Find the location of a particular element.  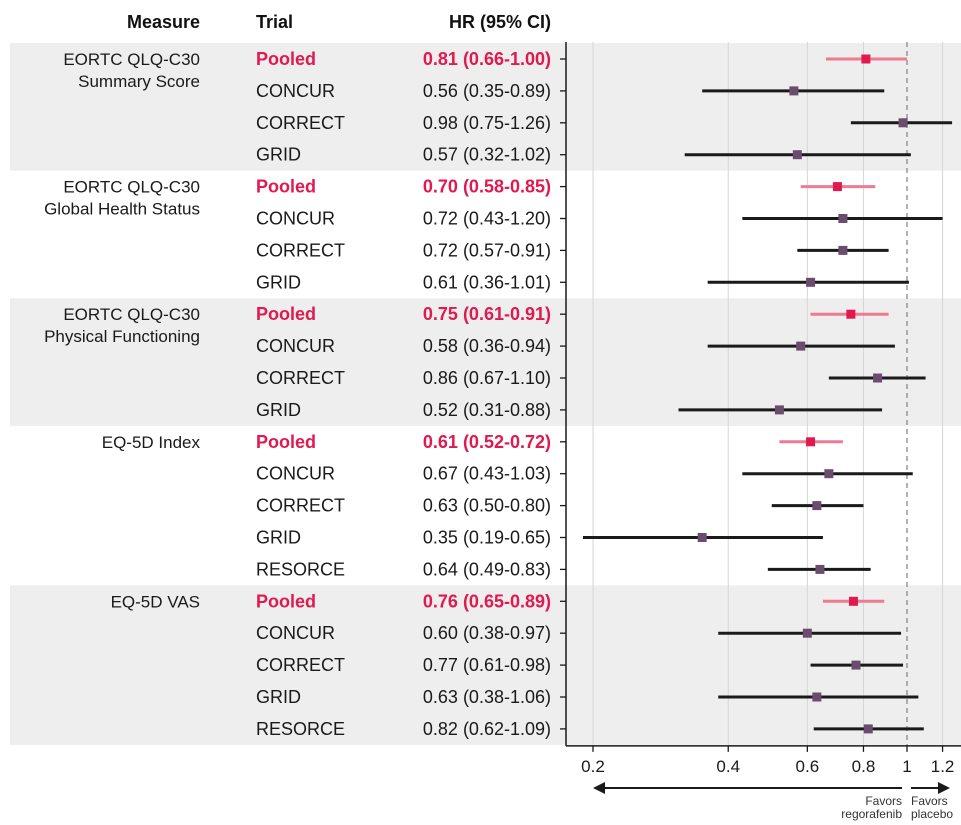

measure-label: Physical Functioning is located at coordinates (122, 336).